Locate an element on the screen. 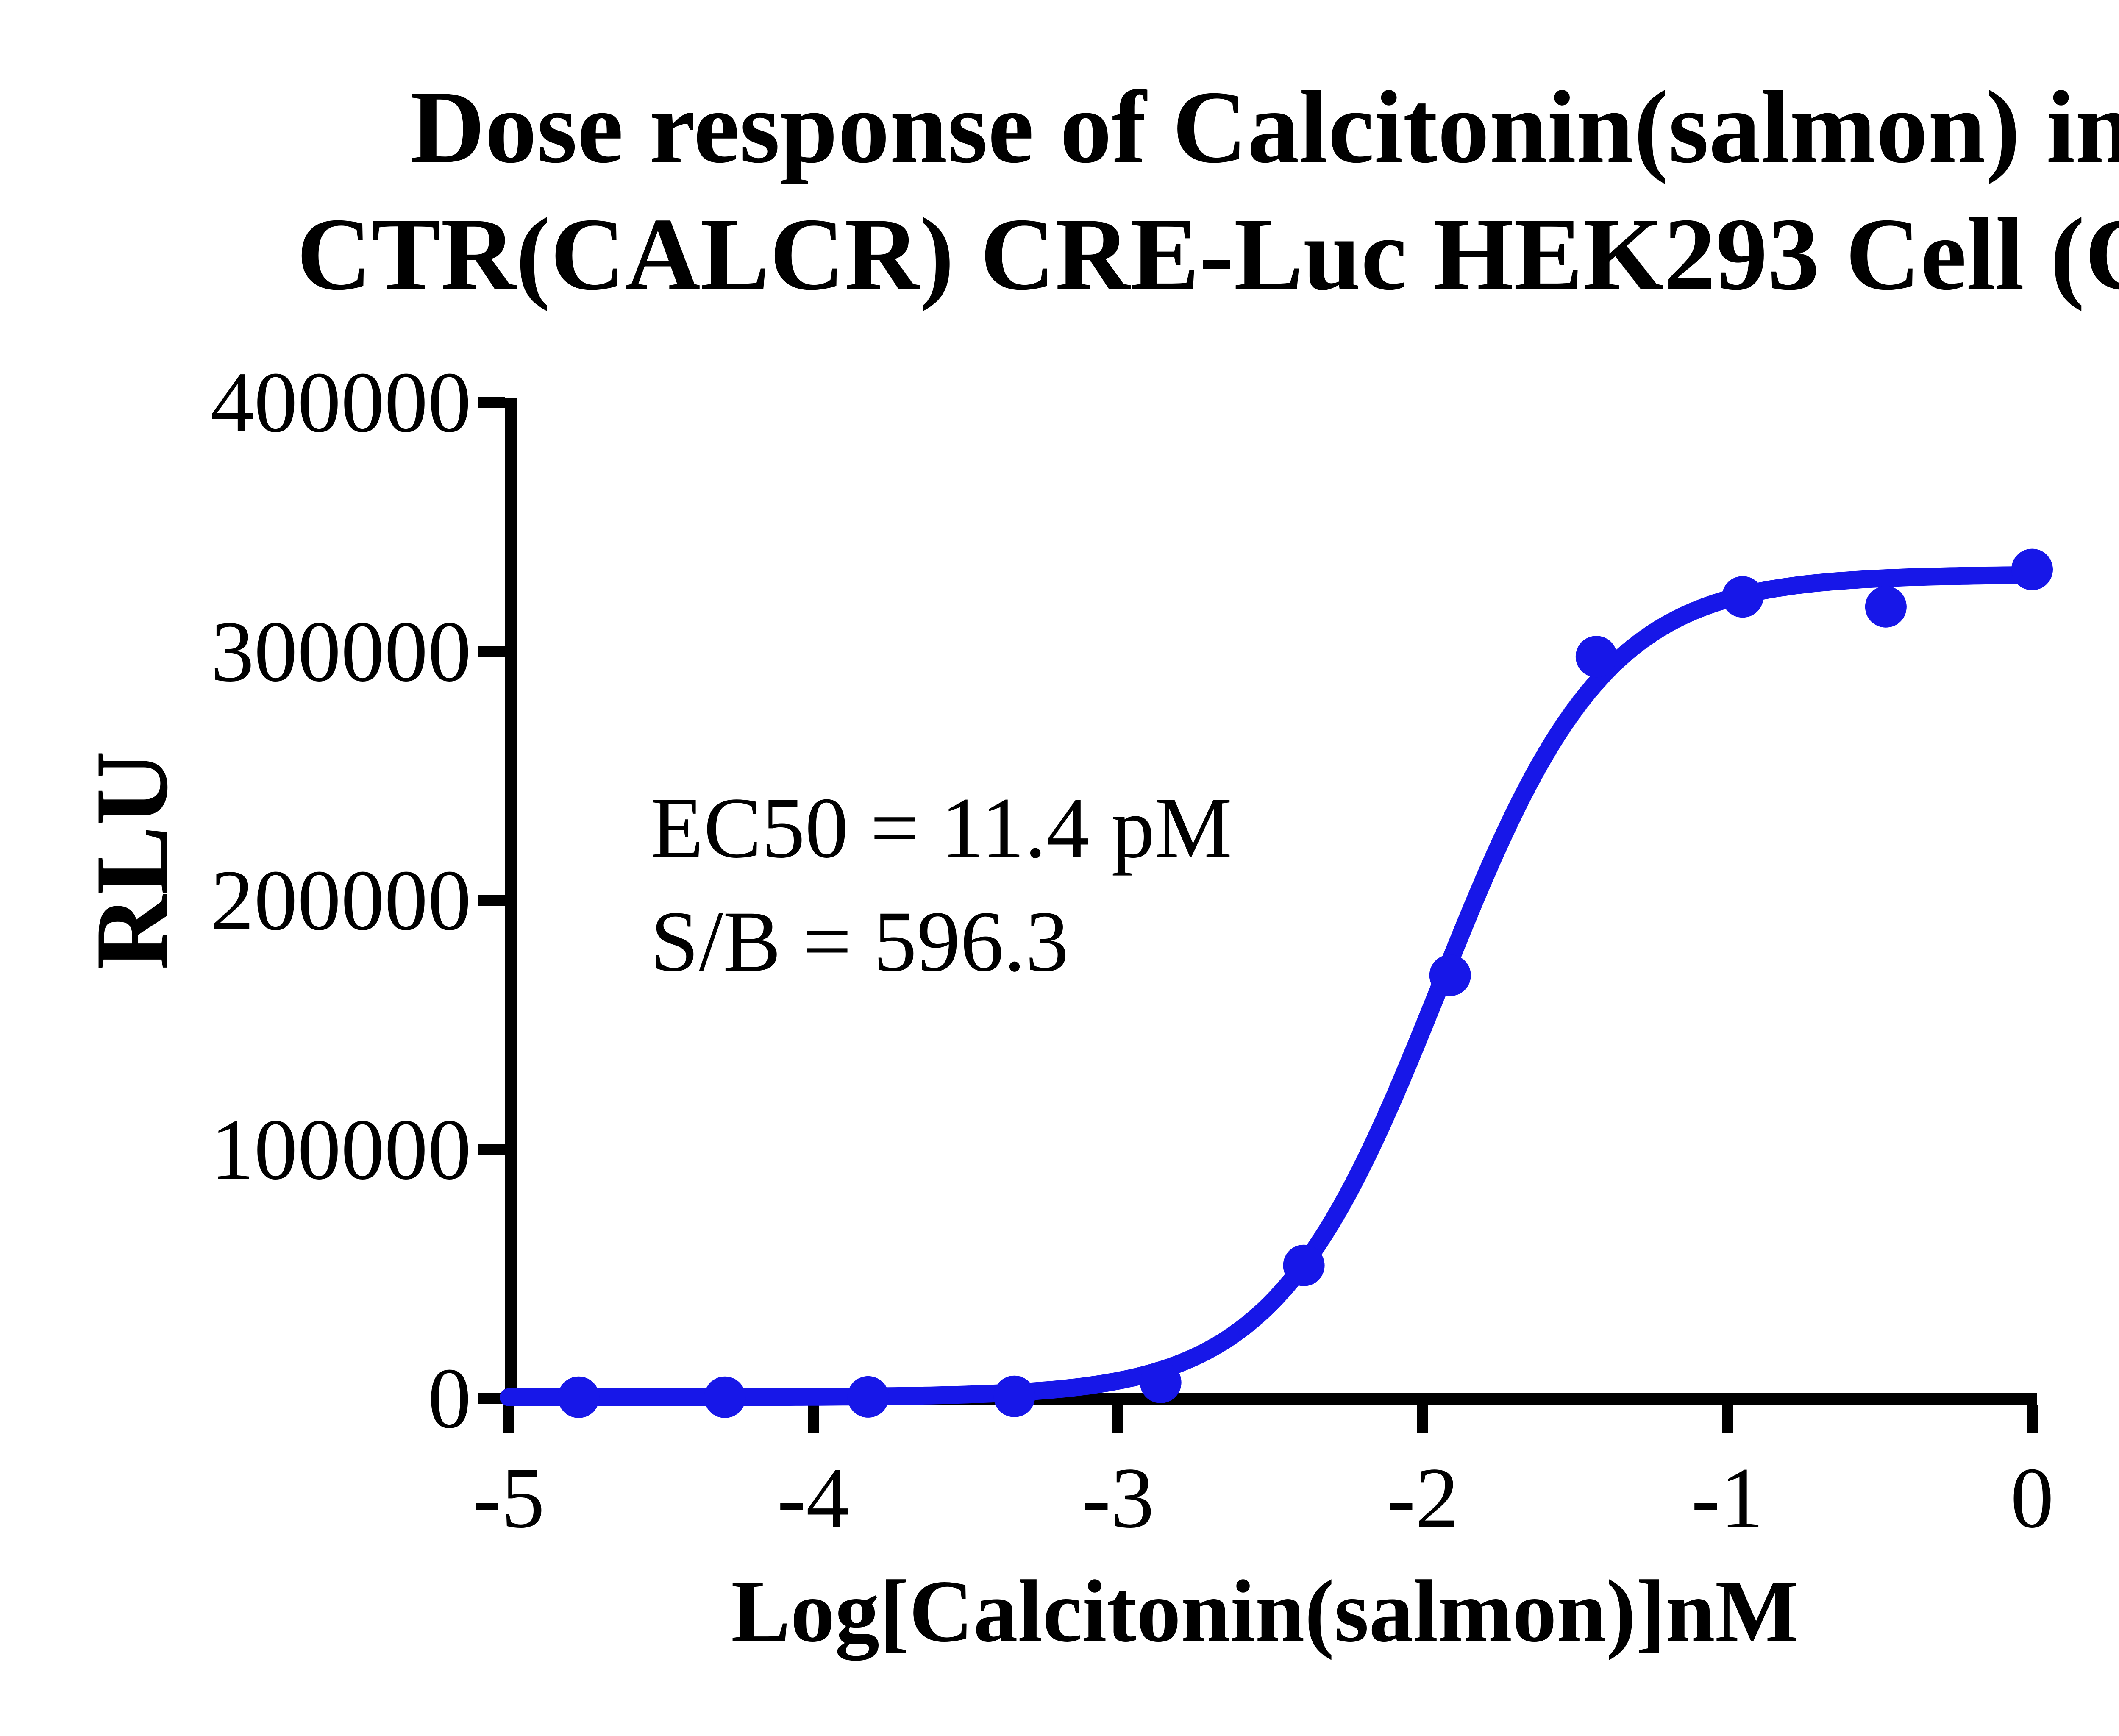 The height and width of the screenshot is (1736, 2119). y-tick-label: 100000 is located at coordinates (341, 1149).